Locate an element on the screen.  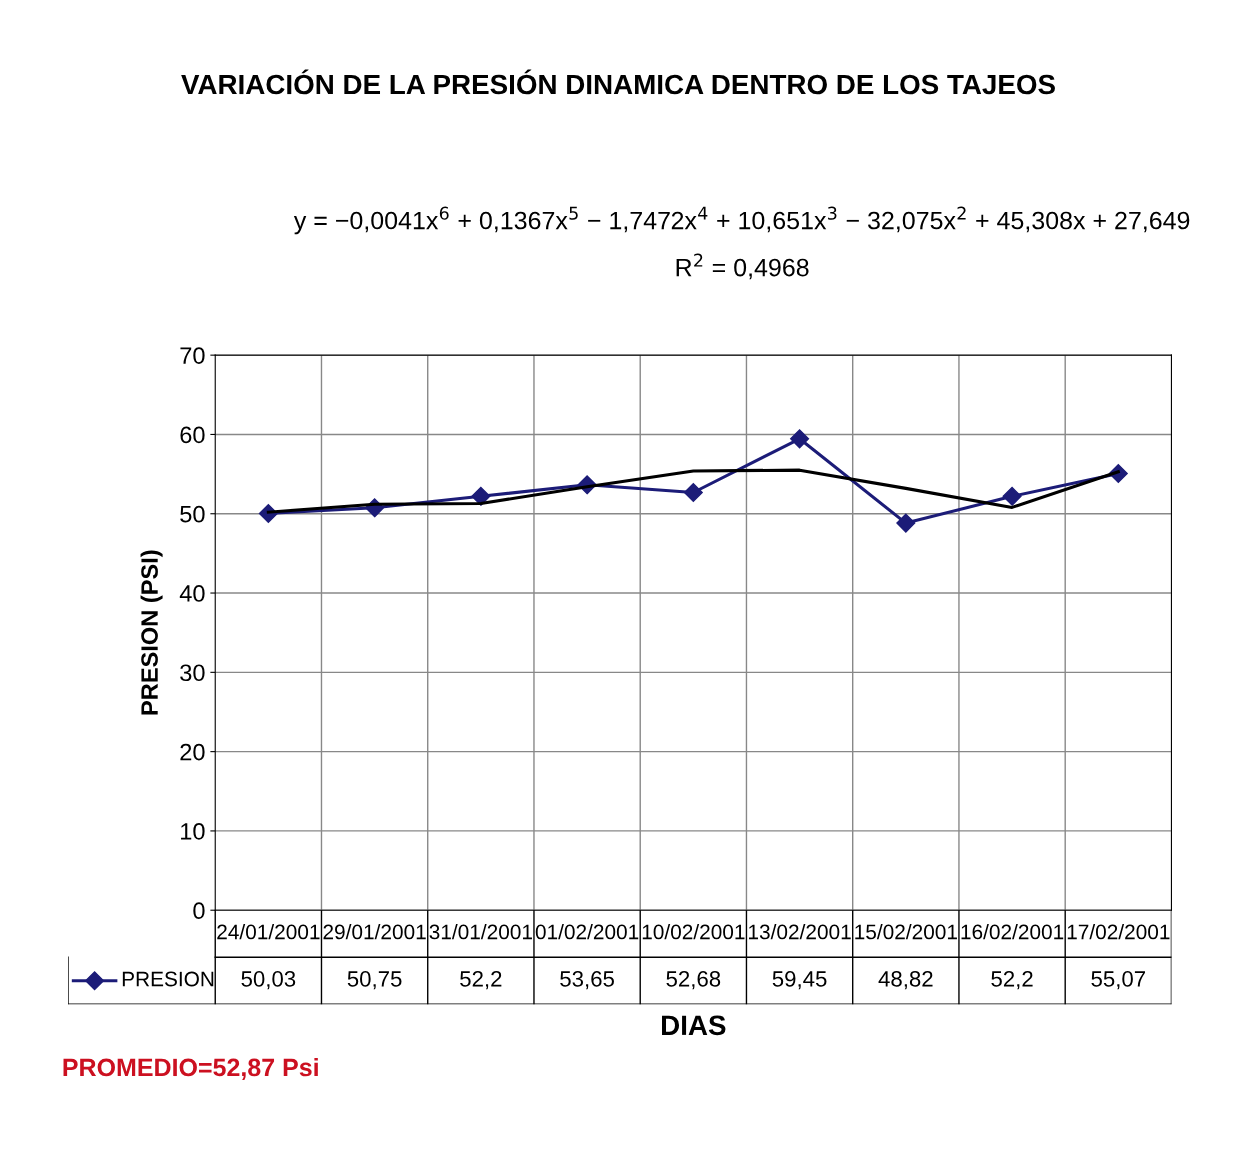
text: 55,07 is located at coordinates (1118, 980).